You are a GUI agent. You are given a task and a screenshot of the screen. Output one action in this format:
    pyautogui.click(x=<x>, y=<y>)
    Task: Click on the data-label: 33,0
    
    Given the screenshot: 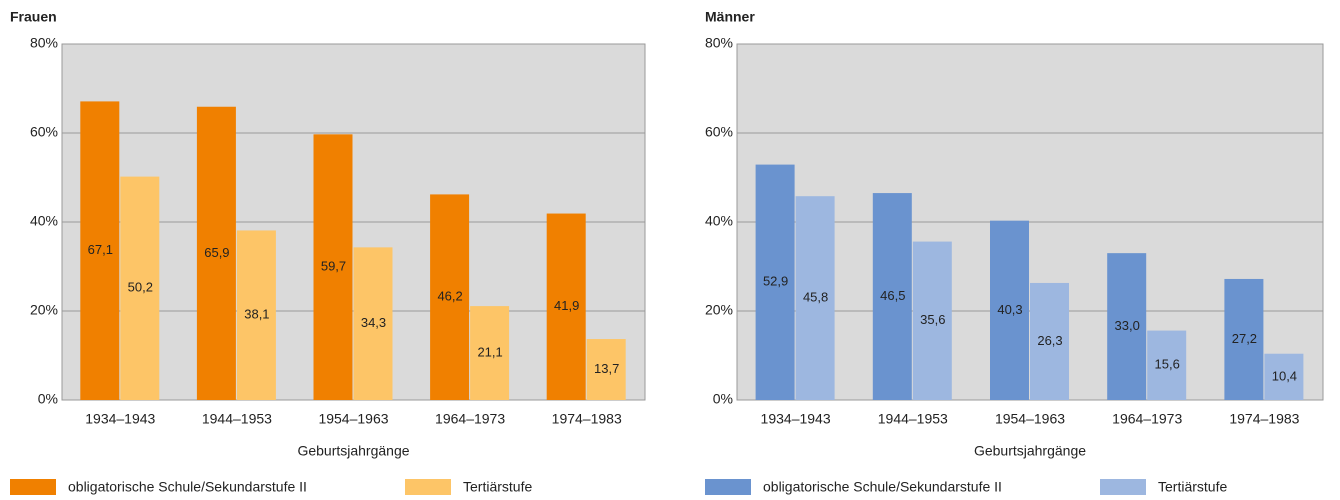 What is the action you would take?
    pyautogui.click(x=1127, y=325)
    